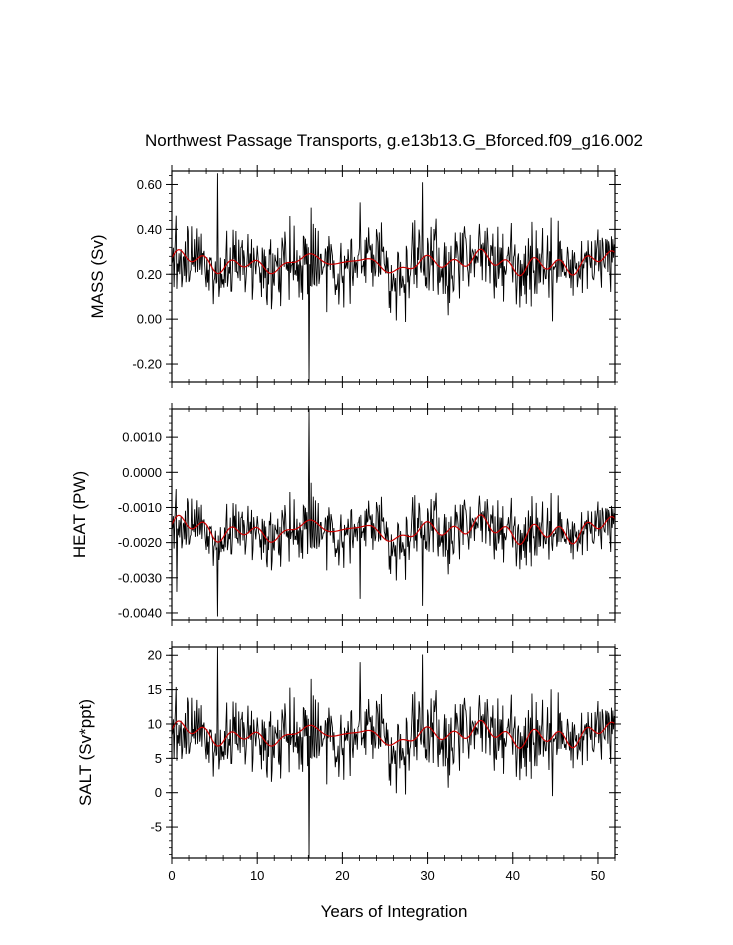 The height and width of the screenshot is (945, 733). I want to click on salt-y-tick-label: 15, so click(155, 689).